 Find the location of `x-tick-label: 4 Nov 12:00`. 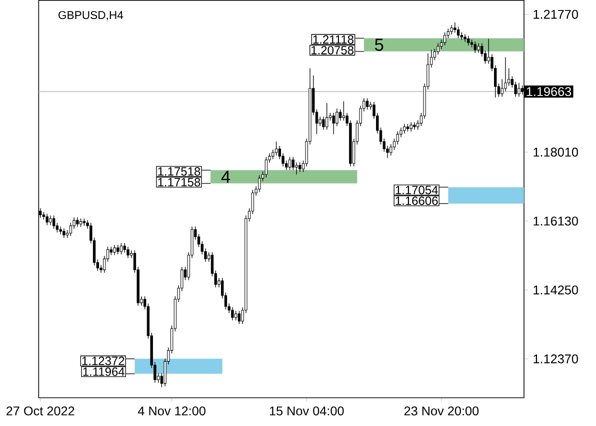

x-tick-label: 4 Nov 12:00 is located at coordinates (172, 411).